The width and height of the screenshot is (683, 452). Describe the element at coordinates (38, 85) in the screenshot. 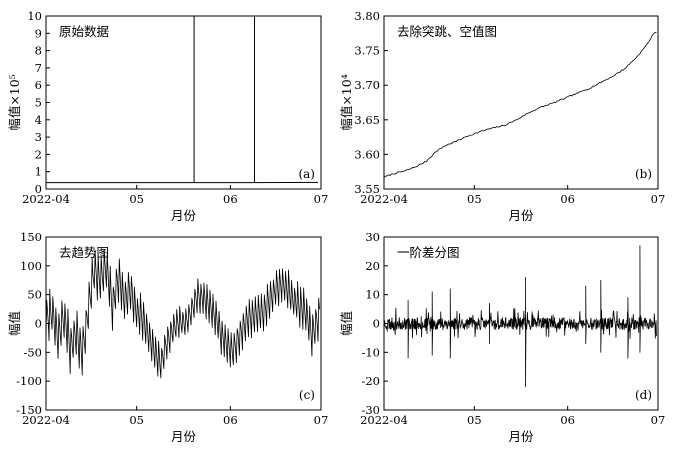

I see `y-tick-label: 6` at that location.